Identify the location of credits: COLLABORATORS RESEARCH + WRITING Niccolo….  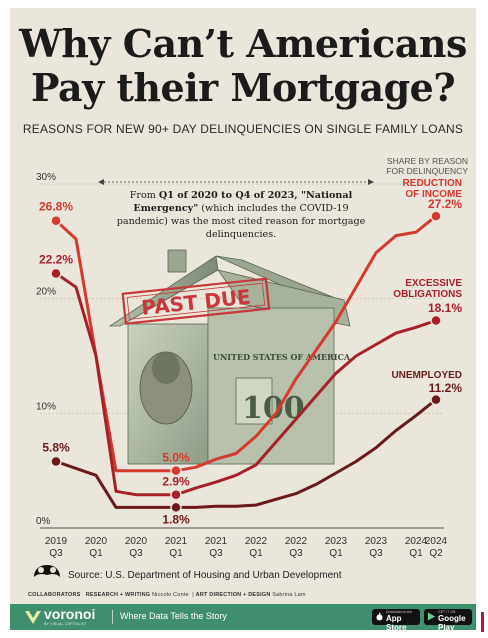
(167, 595).